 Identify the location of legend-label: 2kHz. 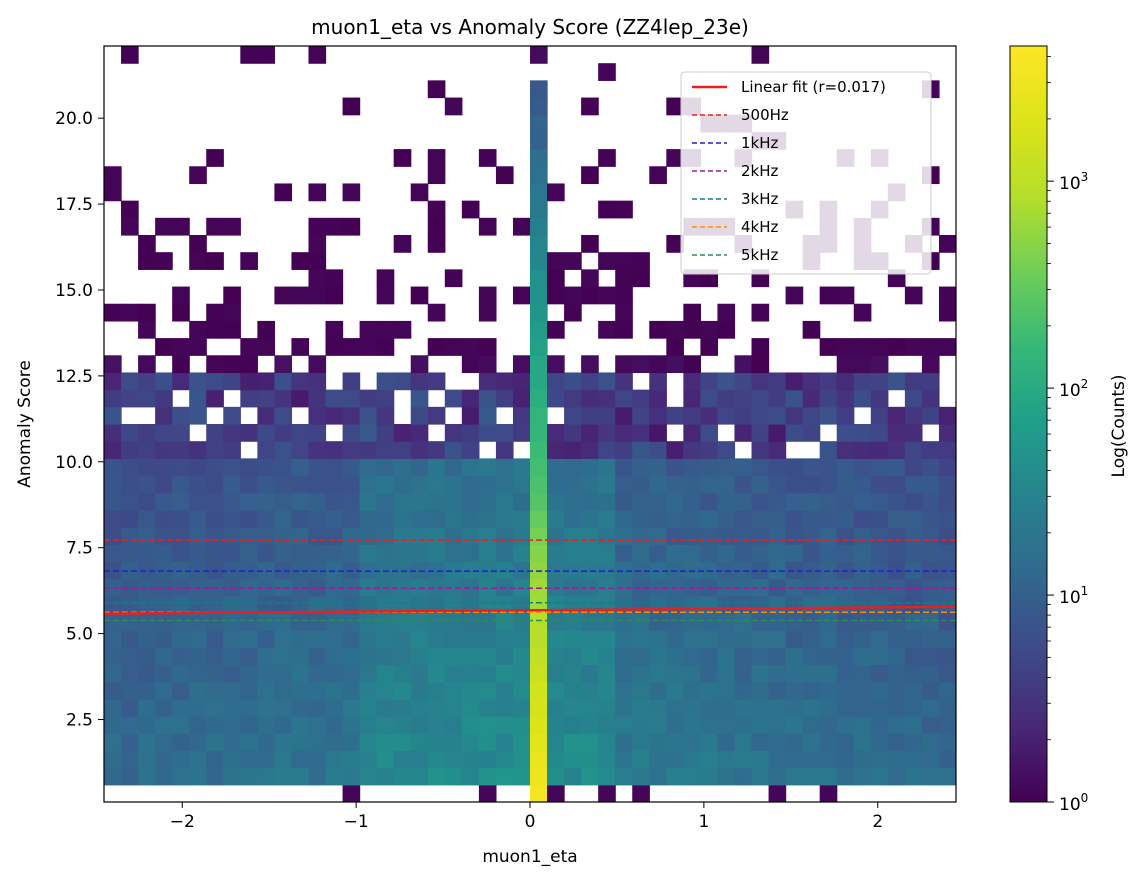
(760, 171).